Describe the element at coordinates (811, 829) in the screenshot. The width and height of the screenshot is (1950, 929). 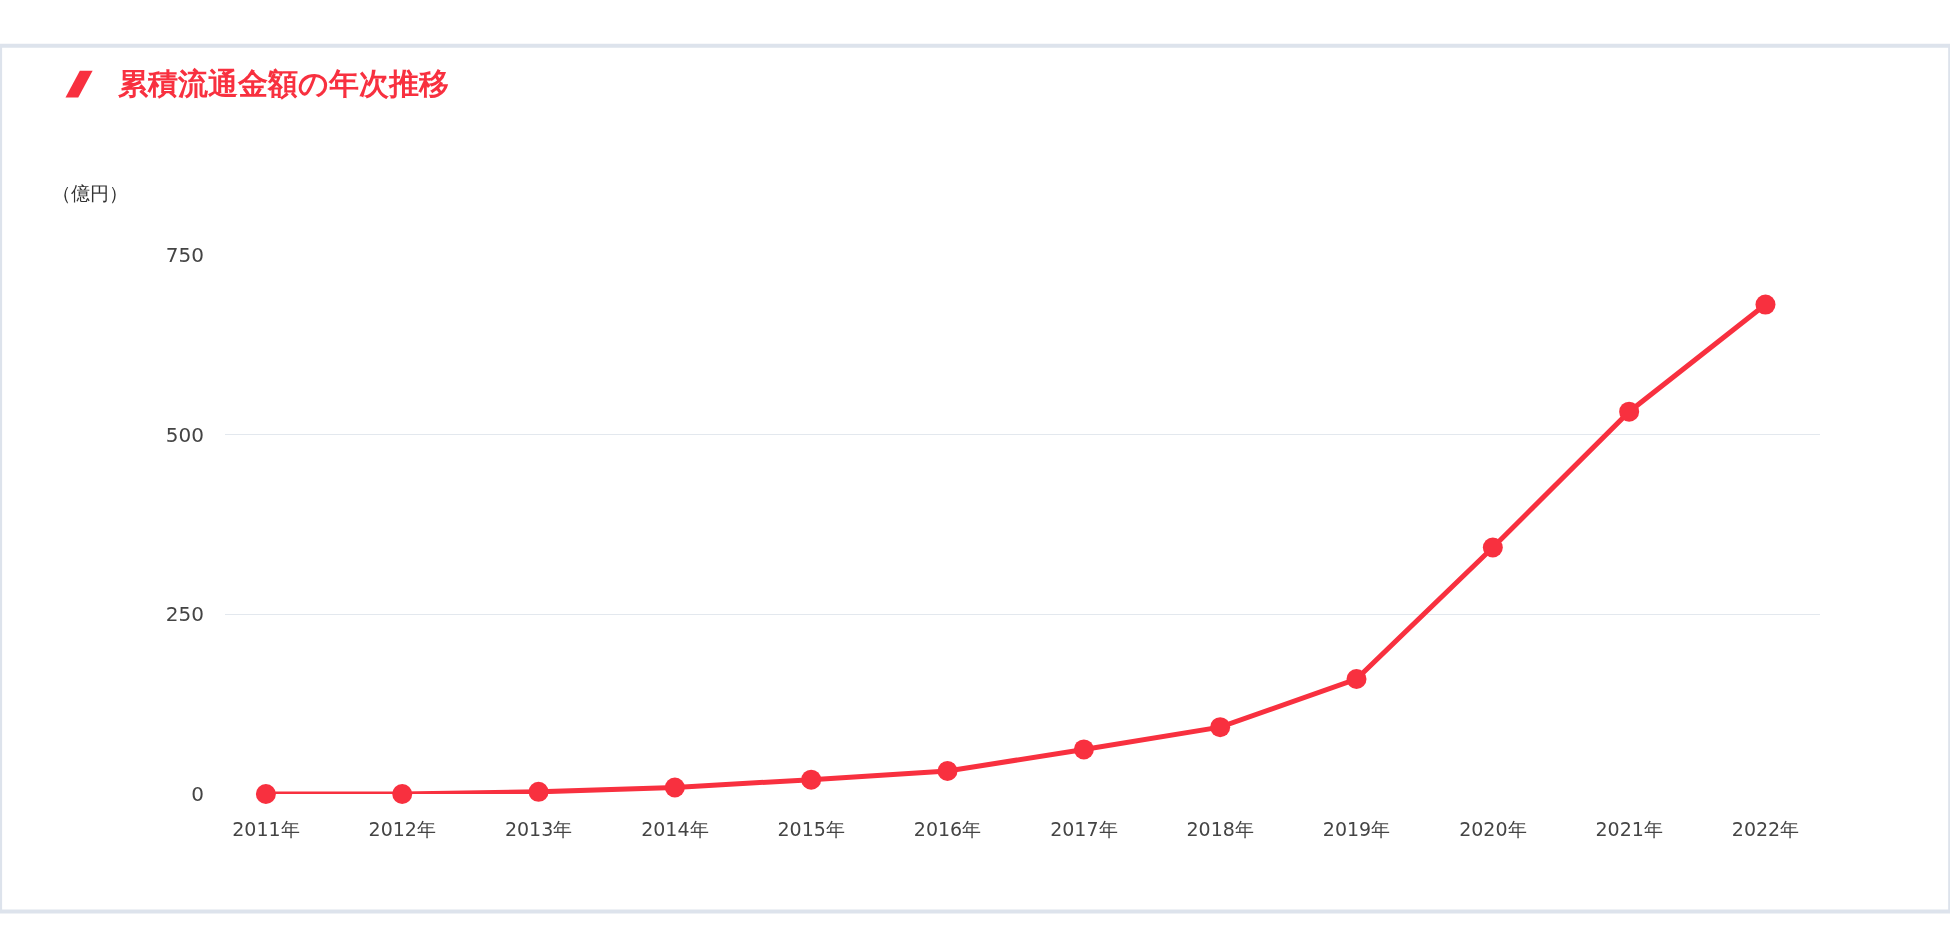
I see `x-tick-label: 2015年` at that location.